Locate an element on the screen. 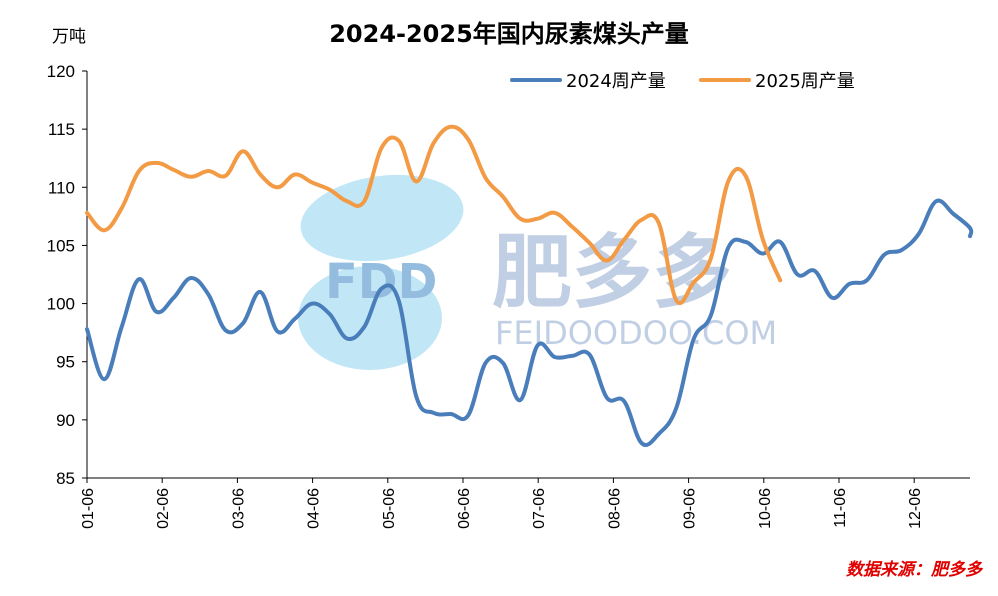 Image resolution: width=998 pixels, height=596 pixels. y-tick-label: 100 is located at coordinates (61, 304).